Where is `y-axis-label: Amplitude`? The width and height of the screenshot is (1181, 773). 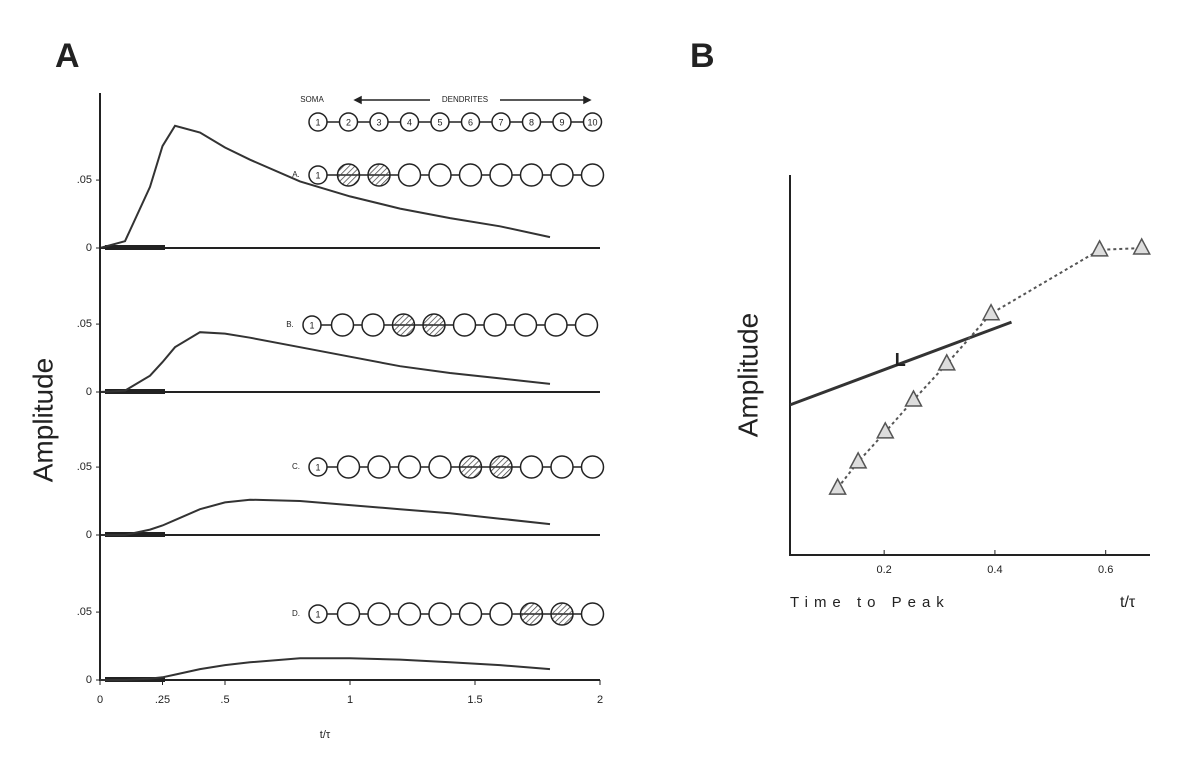 y-axis-label: Amplitude is located at coordinates (747, 375).